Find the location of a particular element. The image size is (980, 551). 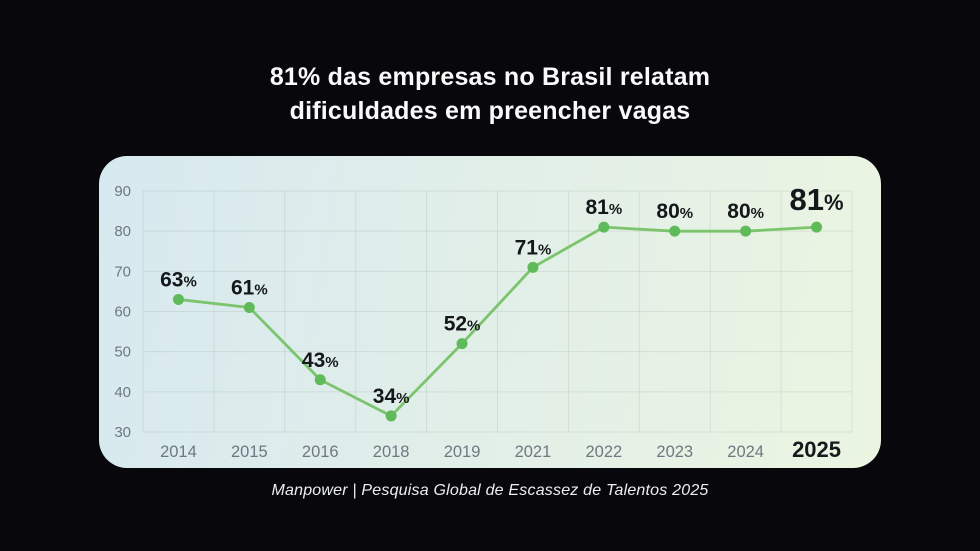

chart-title-line-2: dificuldades em preencher vagas is located at coordinates (490, 111).